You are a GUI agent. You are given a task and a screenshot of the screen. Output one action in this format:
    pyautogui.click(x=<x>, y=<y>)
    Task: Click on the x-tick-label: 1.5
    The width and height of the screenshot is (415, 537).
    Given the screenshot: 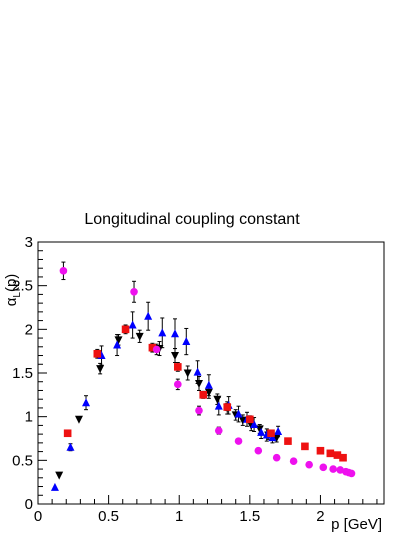 What is the action you would take?
    pyautogui.click(x=249, y=516)
    